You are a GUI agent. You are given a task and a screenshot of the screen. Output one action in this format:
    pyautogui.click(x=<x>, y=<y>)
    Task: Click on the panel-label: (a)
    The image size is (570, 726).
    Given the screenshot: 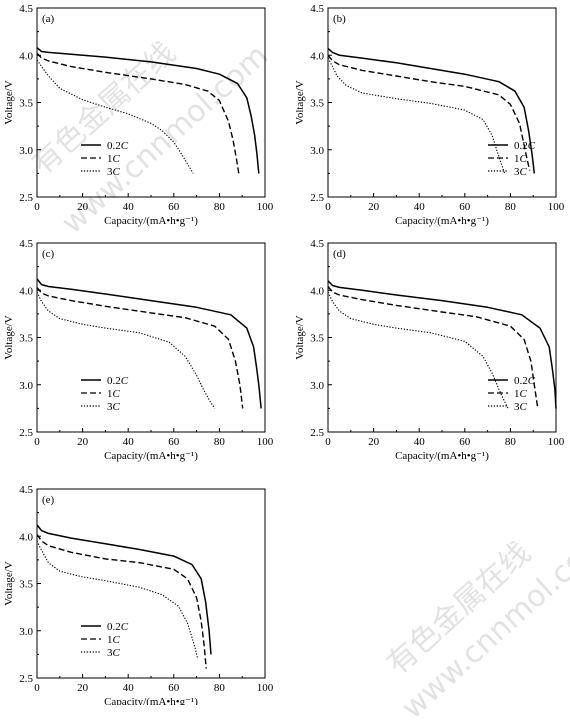 What is the action you would take?
    pyautogui.click(x=48, y=19)
    